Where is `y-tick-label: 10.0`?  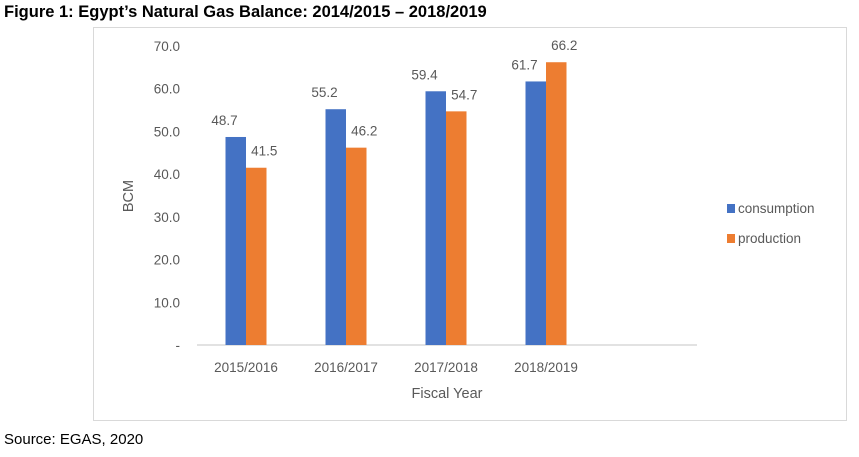
y-tick-label: 10.0 is located at coordinates (167, 302).